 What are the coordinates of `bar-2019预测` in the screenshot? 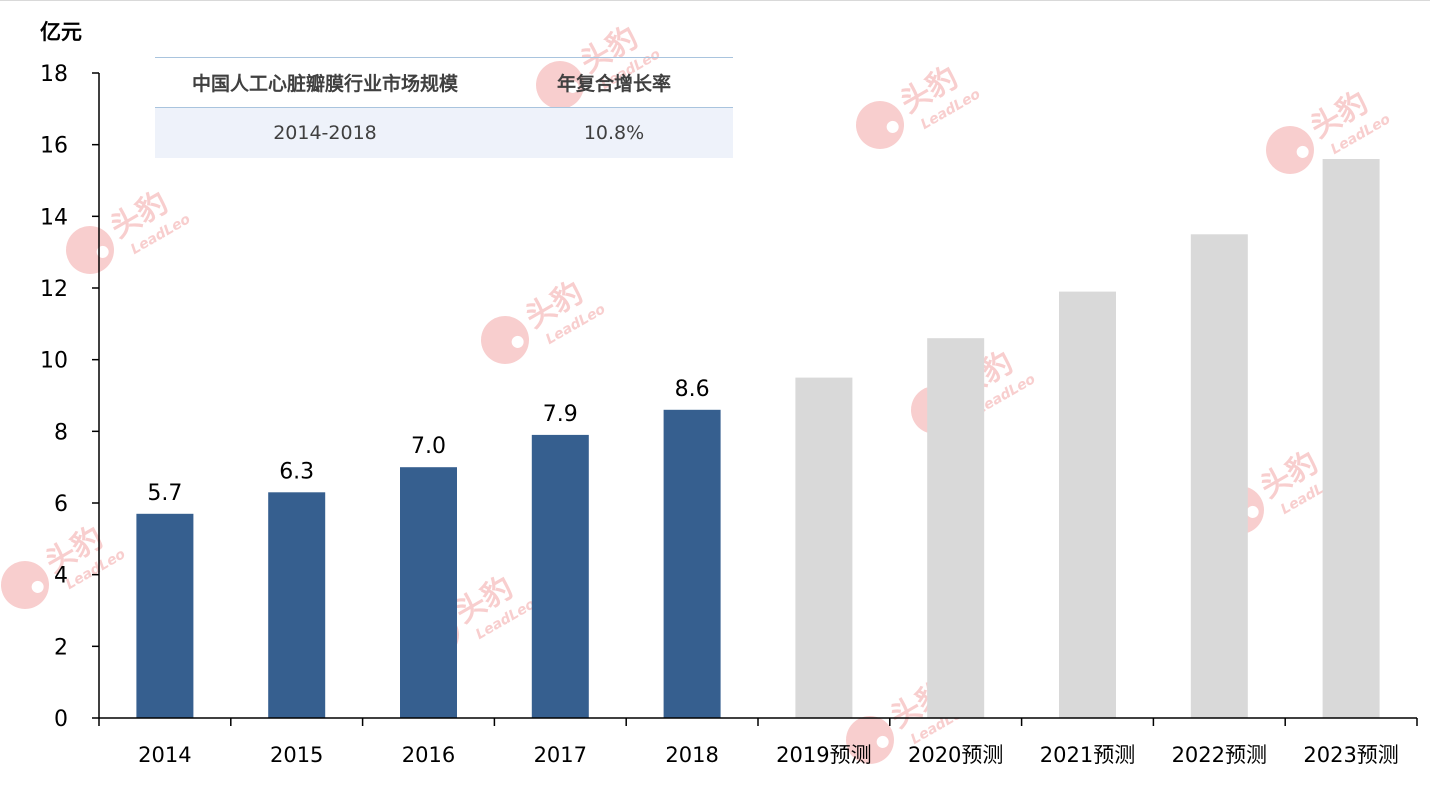 It's located at (824, 547).